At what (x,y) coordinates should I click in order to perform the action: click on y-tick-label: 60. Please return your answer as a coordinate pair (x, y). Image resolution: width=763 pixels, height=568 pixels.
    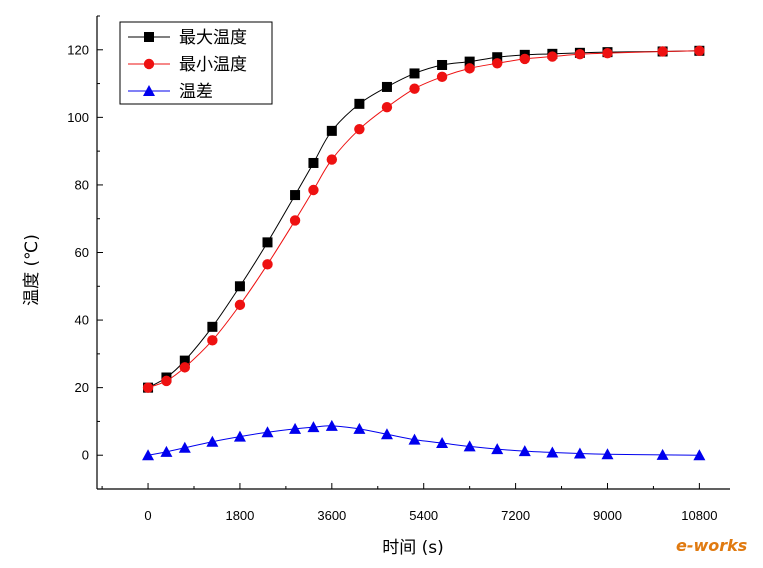
    Looking at the image, I should click on (82, 252).